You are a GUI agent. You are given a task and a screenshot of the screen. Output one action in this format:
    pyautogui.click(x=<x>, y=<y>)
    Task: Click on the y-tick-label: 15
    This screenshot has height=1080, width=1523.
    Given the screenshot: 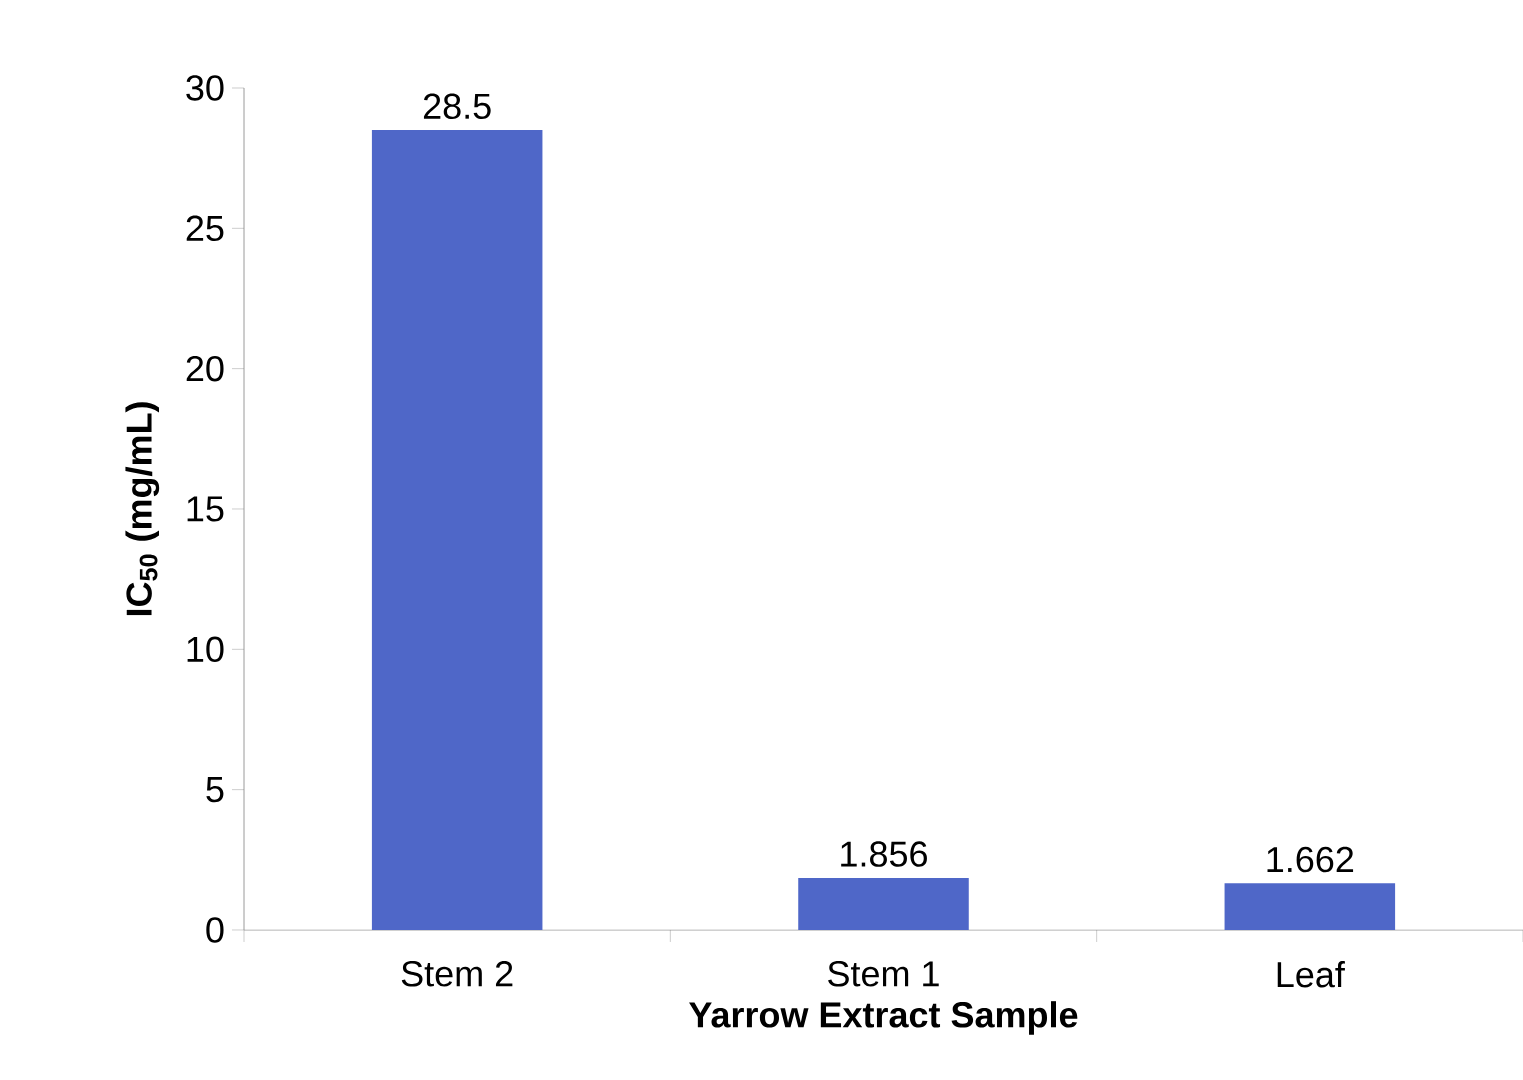 What is the action you would take?
    pyautogui.click(x=205, y=509)
    